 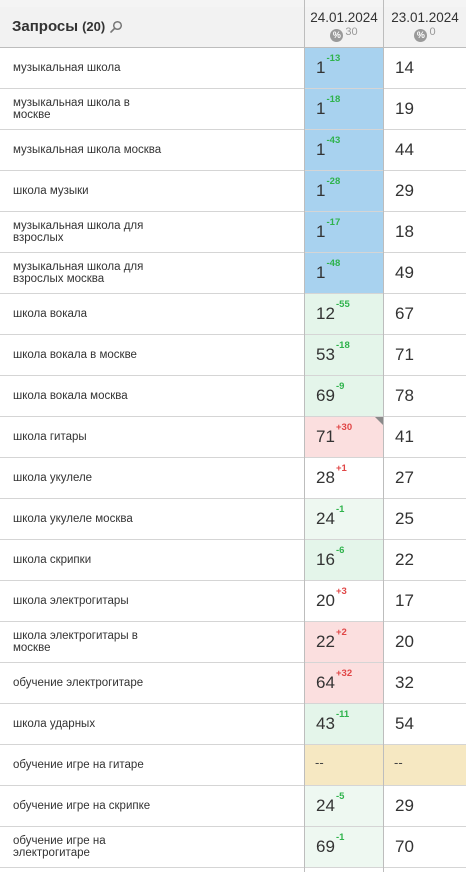 What do you see at coordinates (425, 519) in the screenshot?
I see `position-cell-previous: 25` at bounding box center [425, 519].